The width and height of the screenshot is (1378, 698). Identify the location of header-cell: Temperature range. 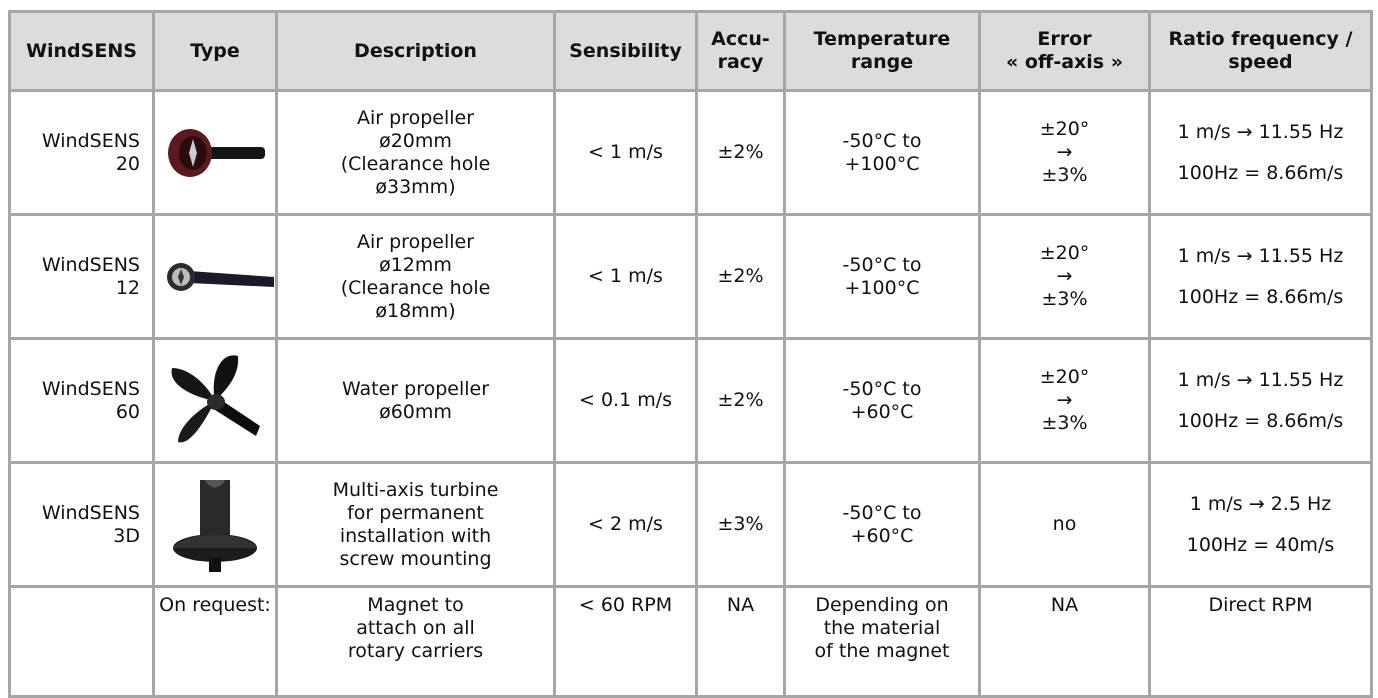
(882, 51).